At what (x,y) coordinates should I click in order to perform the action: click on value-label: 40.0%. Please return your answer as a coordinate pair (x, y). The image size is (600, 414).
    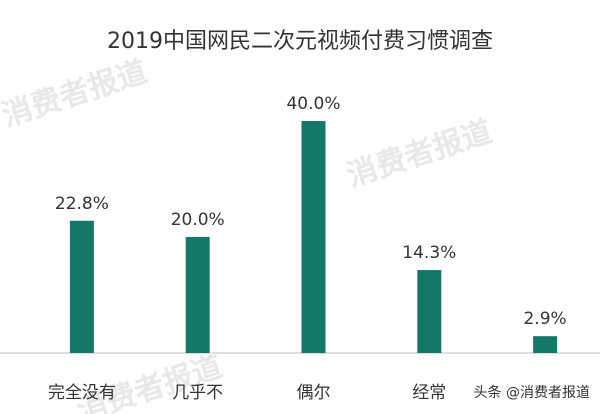
    Looking at the image, I should click on (313, 104).